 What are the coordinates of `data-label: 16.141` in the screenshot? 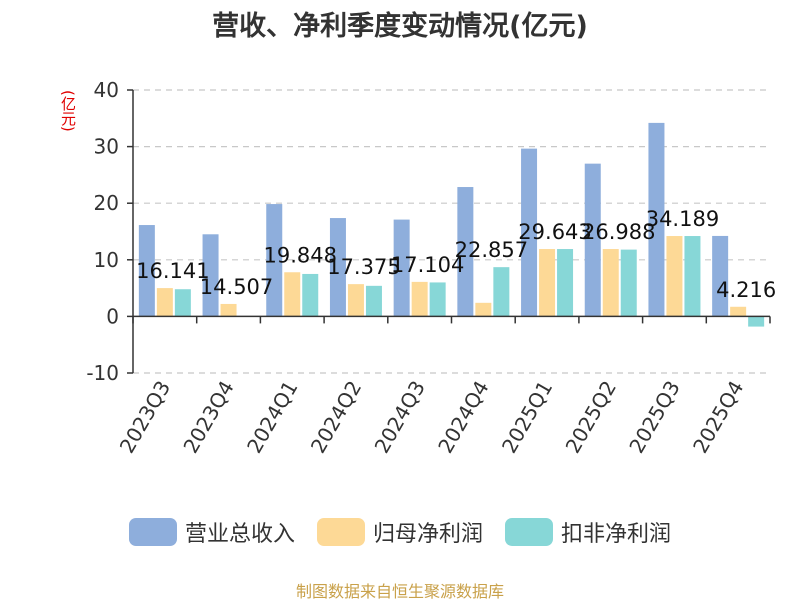 It's located at (172, 271).